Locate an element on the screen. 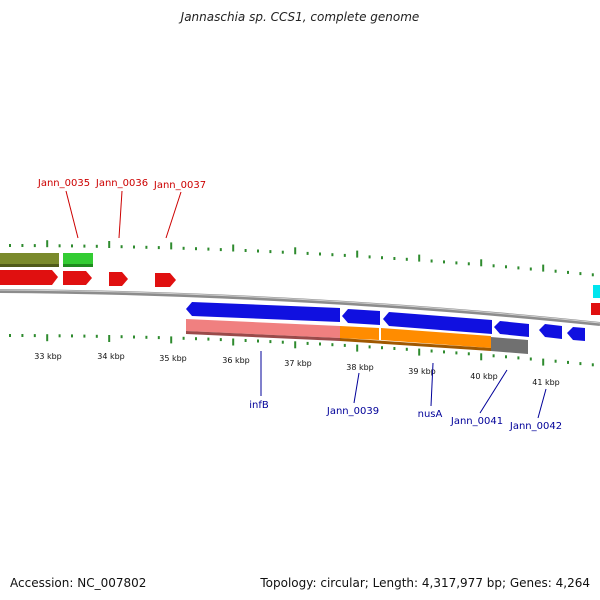  pink-feature-block is located at coordinates (263, 328).